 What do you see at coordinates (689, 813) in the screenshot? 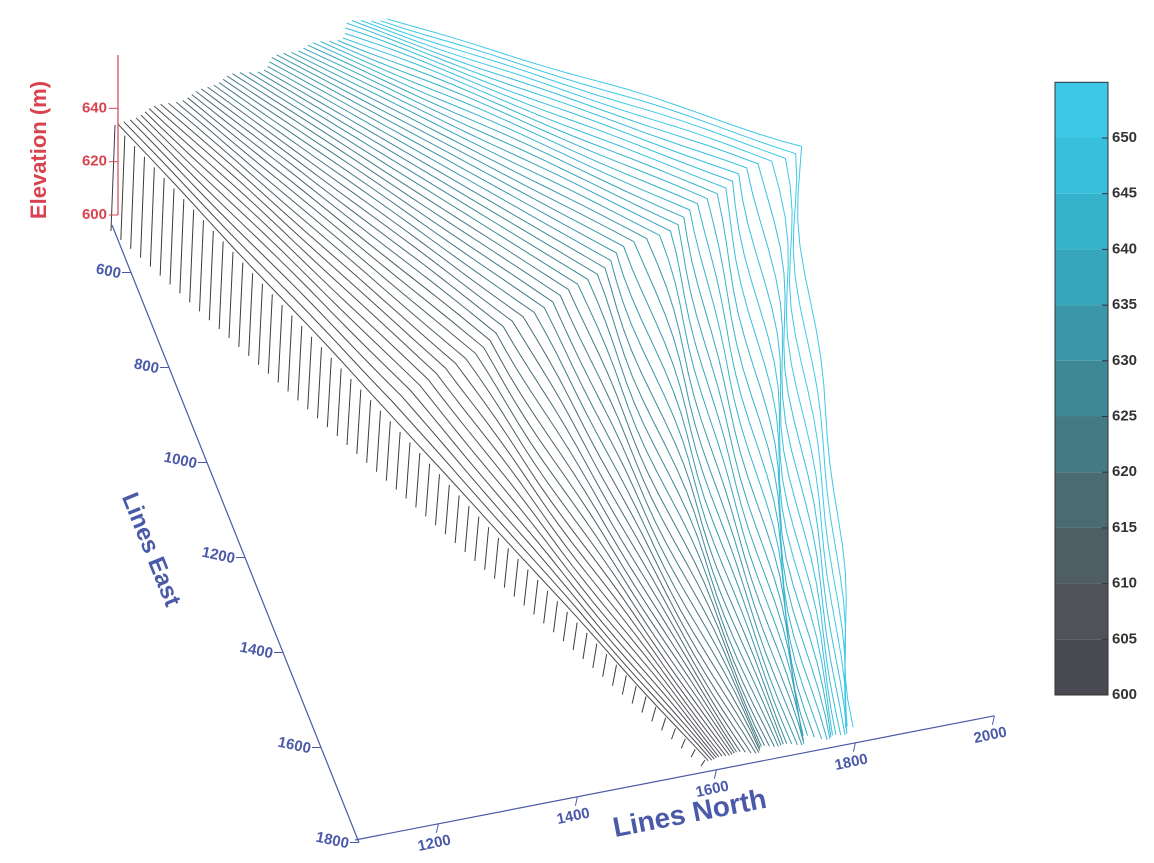
I see `x-axis-title: Lines North` at bounding box center [689, 813].